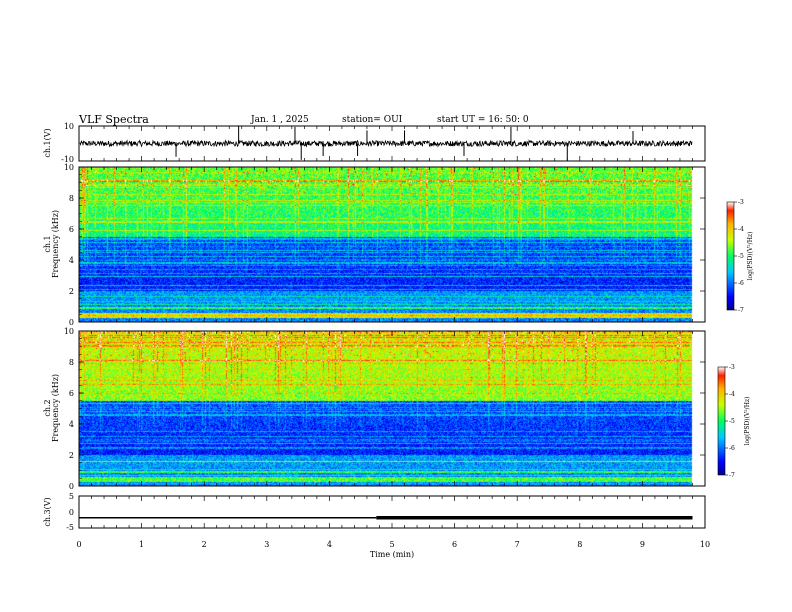 The width and height of the screenshot is (792, 612). Describe the element at coordinates (517, 544) in the screenshot. I see `x-tick-label: 7` at that location.